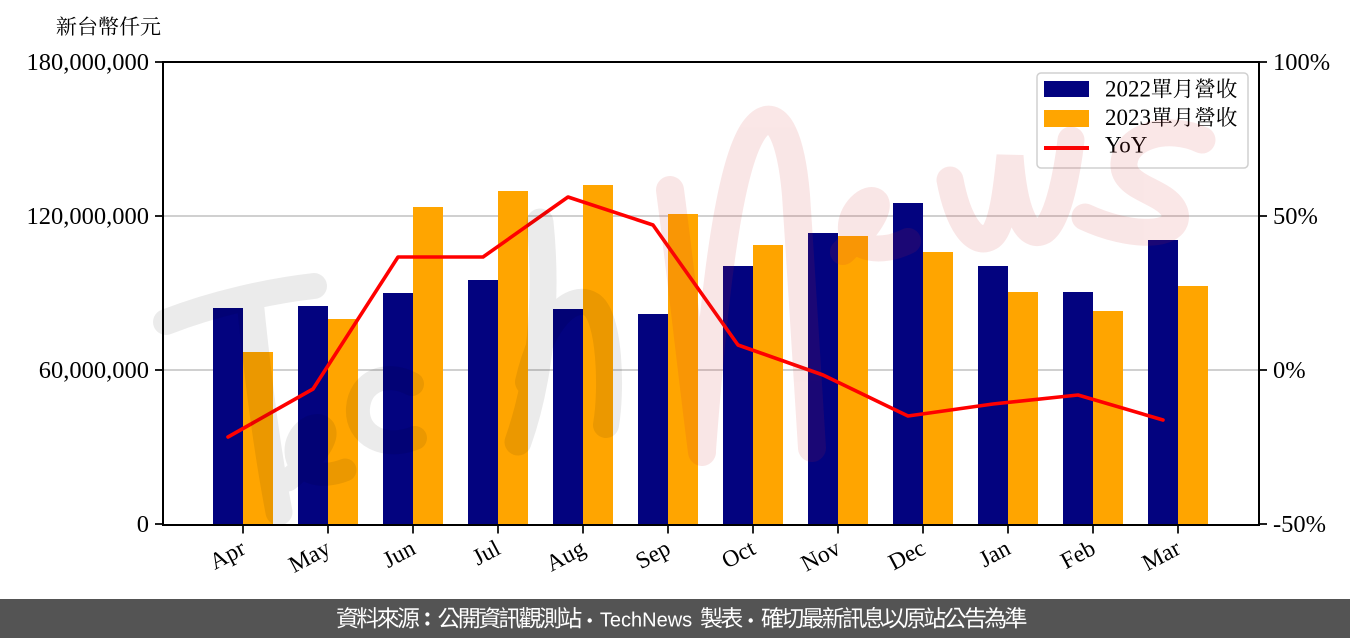  Describe the element at coordinates (1128, 117) in the screenshot. I see `svg-text: 2023` at that location.